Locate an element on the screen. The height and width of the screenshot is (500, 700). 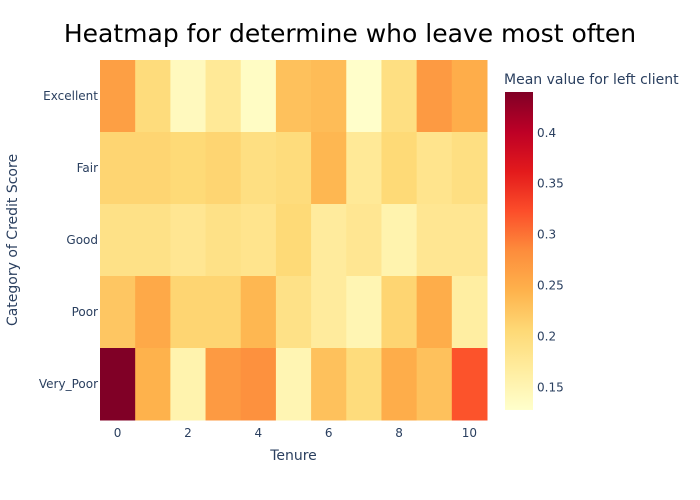
colorbar-ticks: 0.15 0.2 0.25 0.3 0.35 0.4 is located at coordinates (550, 260).